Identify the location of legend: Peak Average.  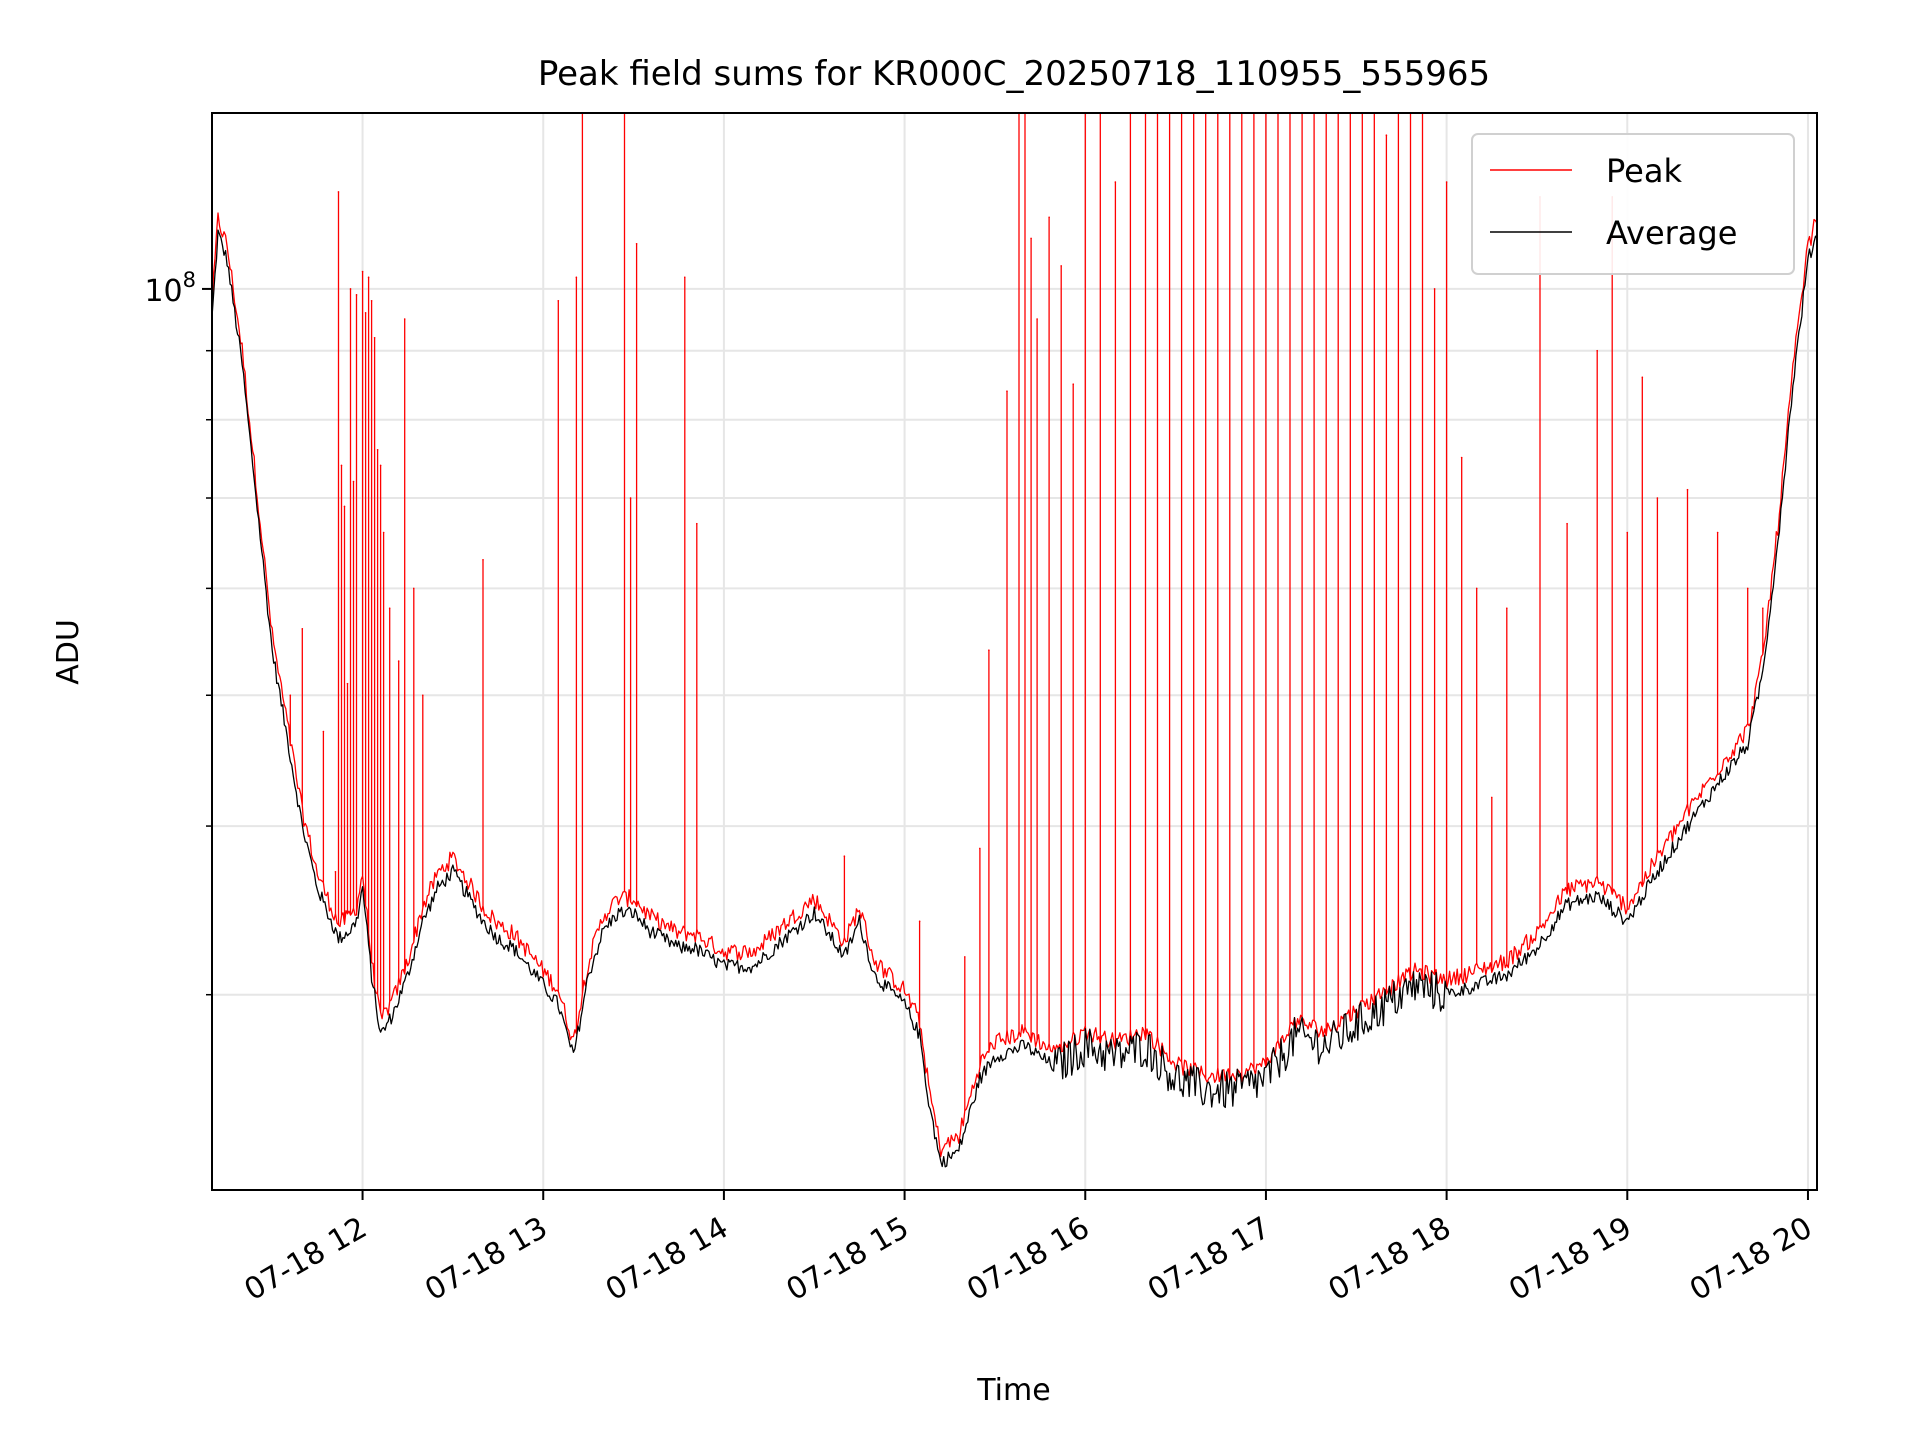
(1633, 204).